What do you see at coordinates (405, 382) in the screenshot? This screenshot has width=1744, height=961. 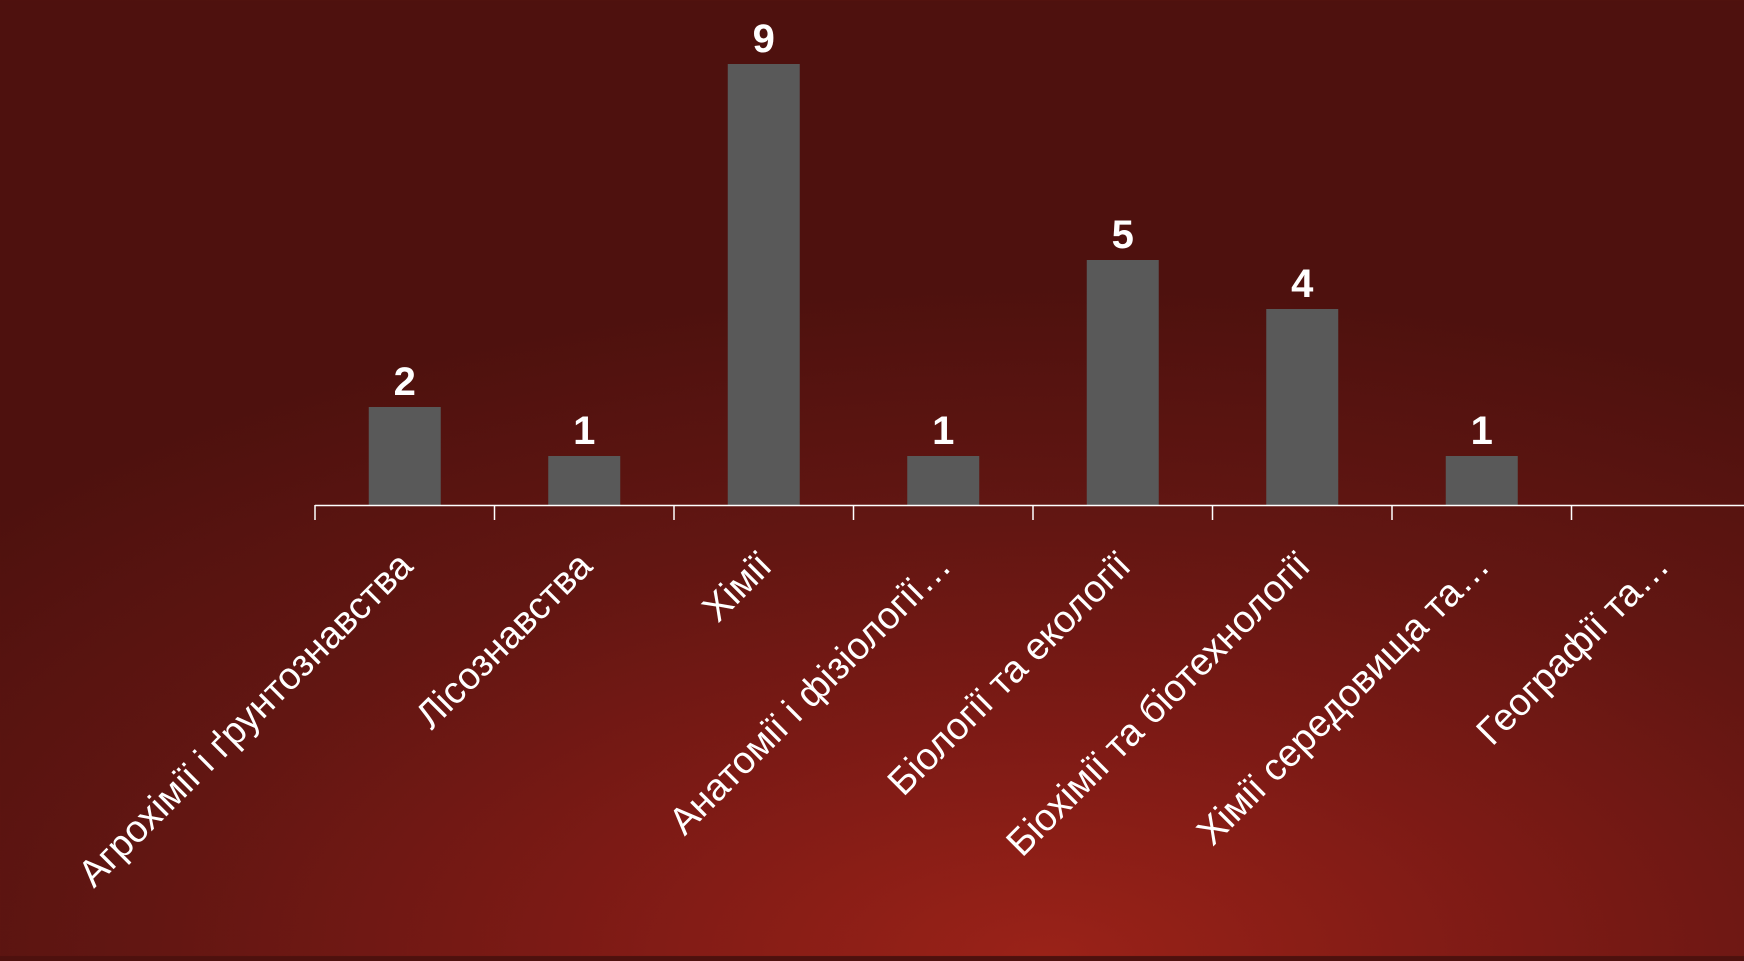 I see `data-label: 2` at bounding box center [405, 382].